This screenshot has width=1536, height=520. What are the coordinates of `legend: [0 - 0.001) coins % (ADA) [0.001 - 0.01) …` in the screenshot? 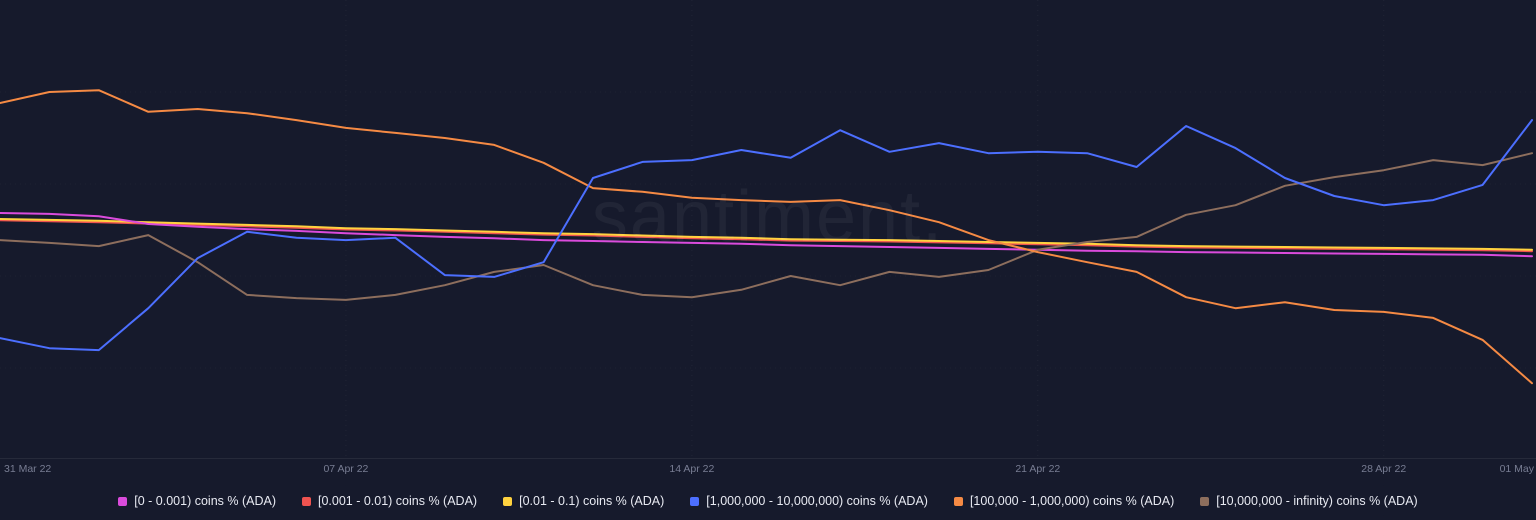 It's located at (768, 501).